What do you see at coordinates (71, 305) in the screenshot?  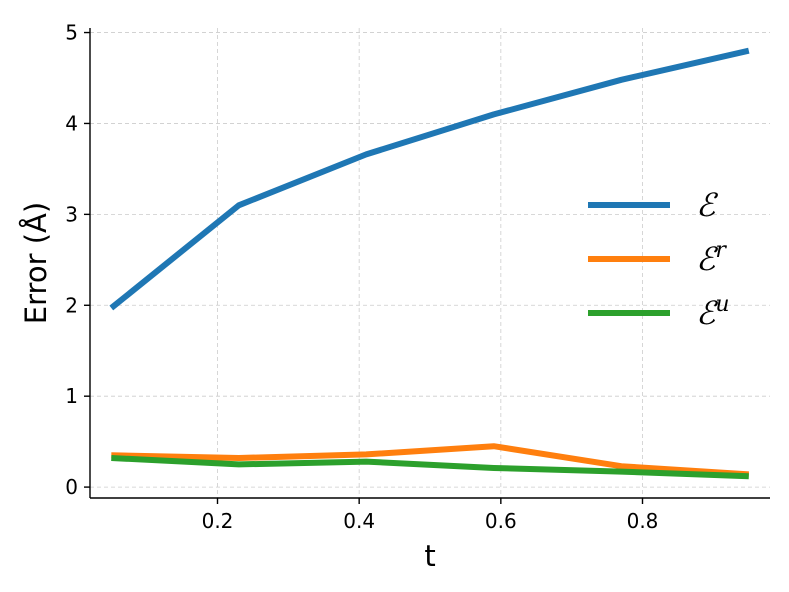 I see `y-tick-label-2: 2` at bounding box center [71, 305].